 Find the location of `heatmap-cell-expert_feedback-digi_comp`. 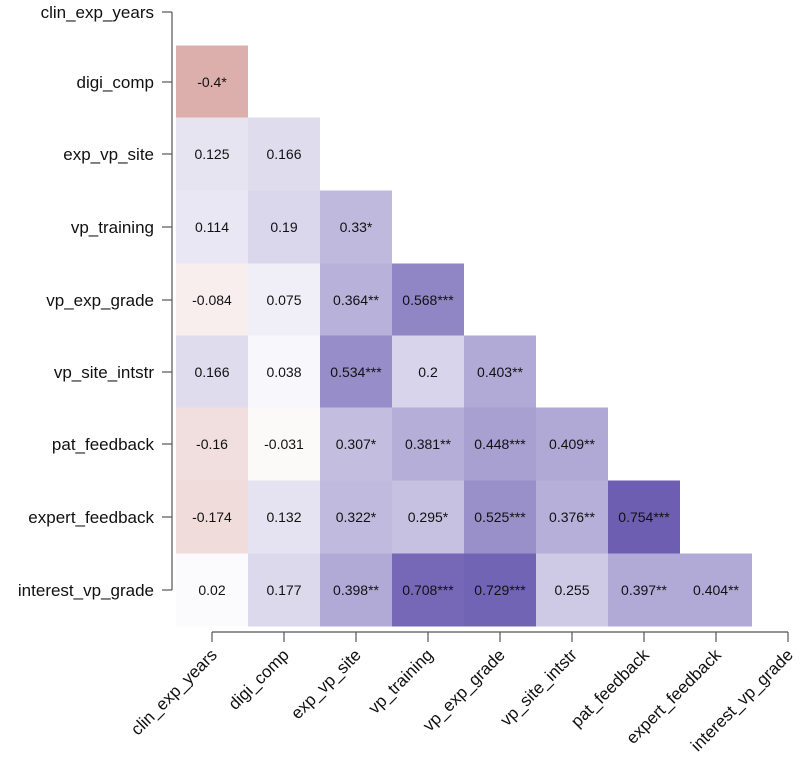

heatmap-cell-expert_feedback-digi_comp is located at coordinates (284, 517).